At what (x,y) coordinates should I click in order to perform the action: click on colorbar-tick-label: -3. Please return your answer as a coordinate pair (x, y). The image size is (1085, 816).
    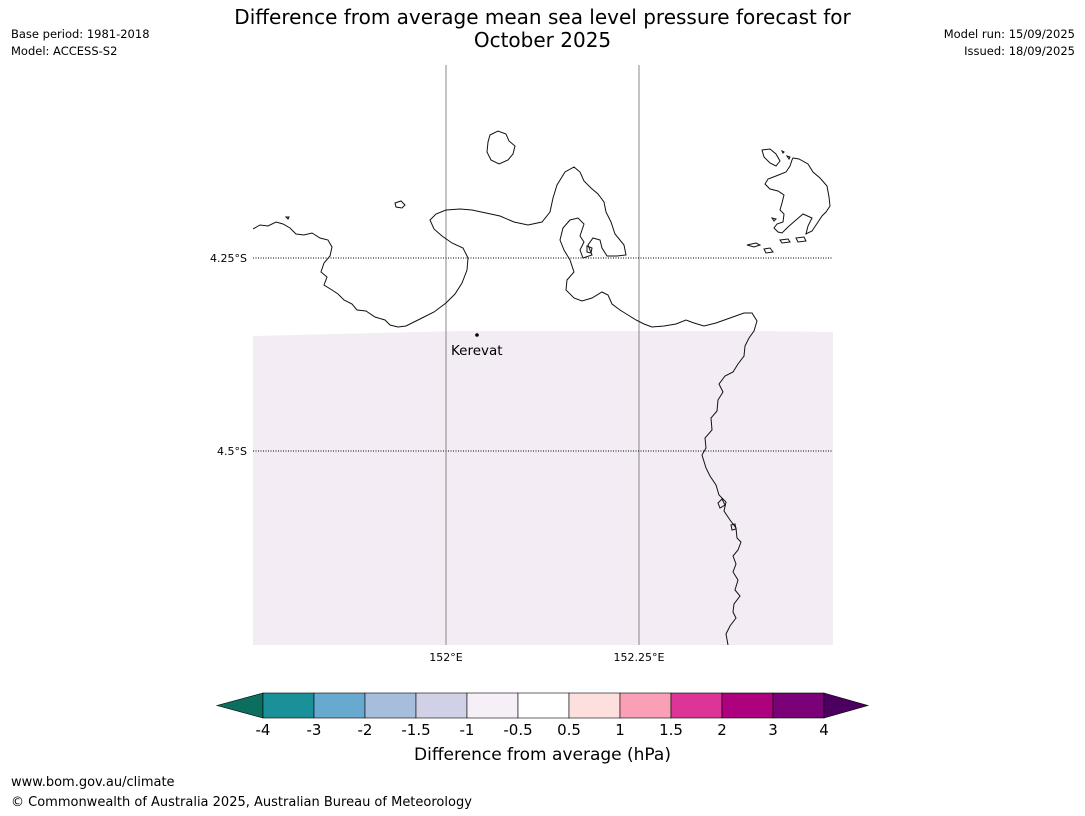
    Looking at the image, I should click on (314, 730).